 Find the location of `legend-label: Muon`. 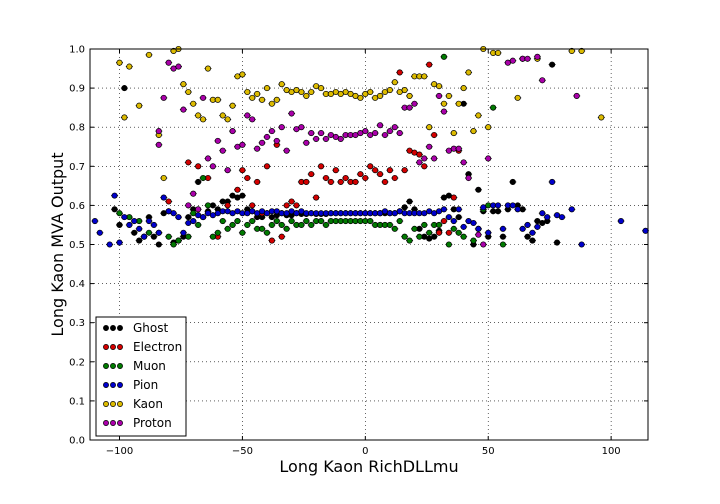

legend-label: Muon is located at coordinates (149, 366).